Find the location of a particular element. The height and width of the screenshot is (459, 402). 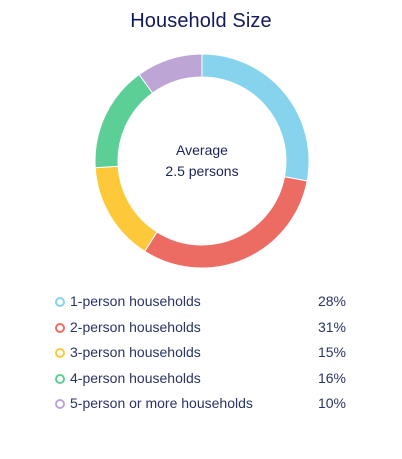

legend-item-4-person: 4-person households 16% is located at coordinates (204, 380).